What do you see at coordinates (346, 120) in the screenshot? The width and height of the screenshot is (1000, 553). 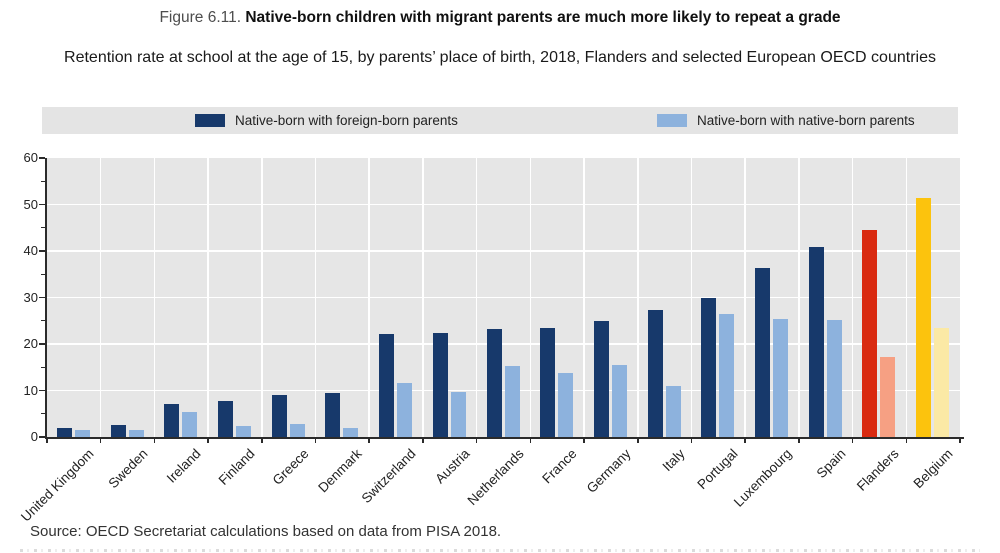 I see `legend-label: Native-born with foreign-born parents` at bounding box center [346, 120].